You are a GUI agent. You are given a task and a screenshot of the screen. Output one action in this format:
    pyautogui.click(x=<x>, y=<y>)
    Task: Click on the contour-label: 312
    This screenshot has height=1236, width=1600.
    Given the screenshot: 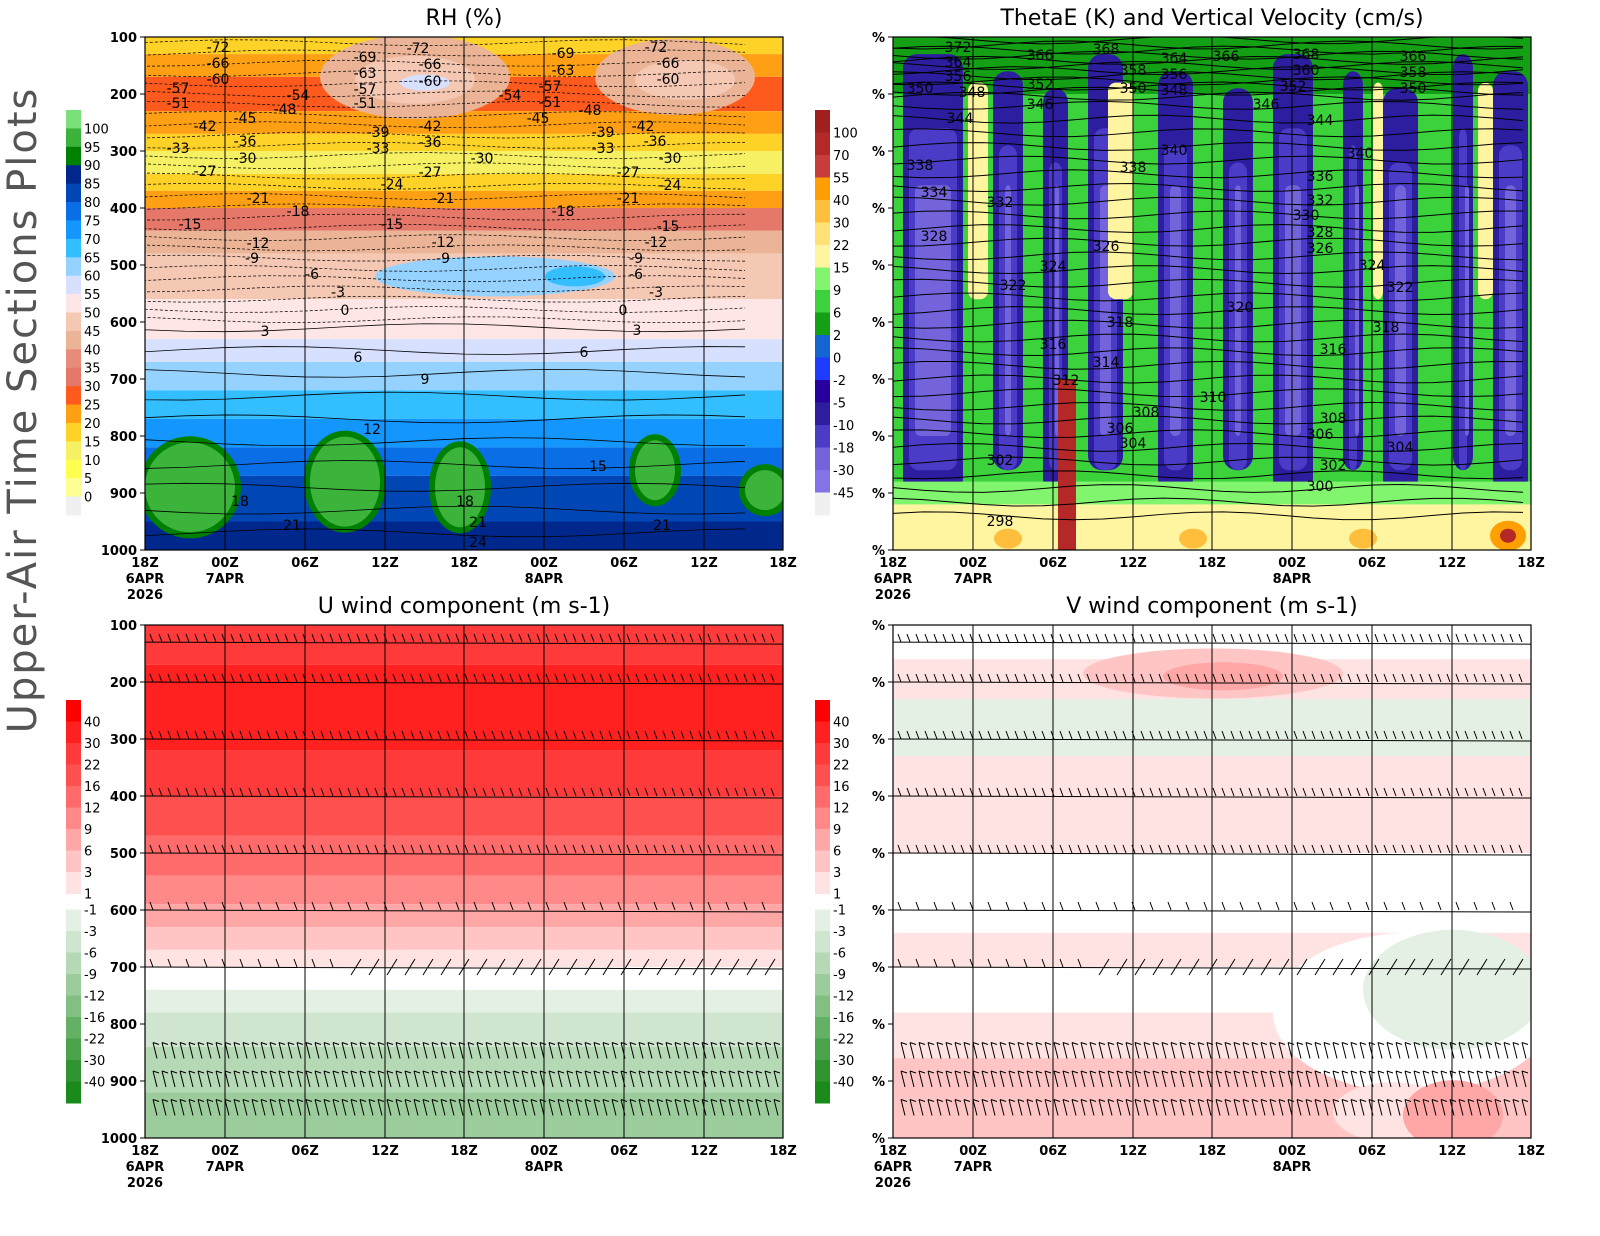 What is the action you would take?
    pyautogui.click(x=1066, y=381)
    